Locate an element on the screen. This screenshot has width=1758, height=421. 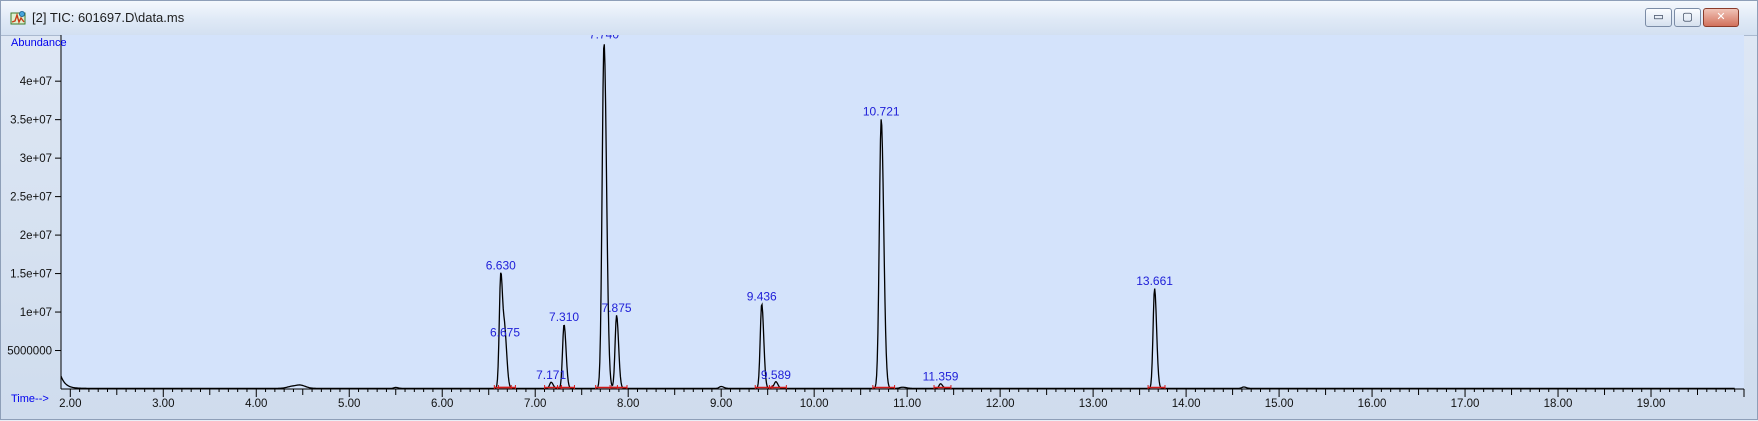
x-tick-label: 6.00 is located at coordinates (442, 404).